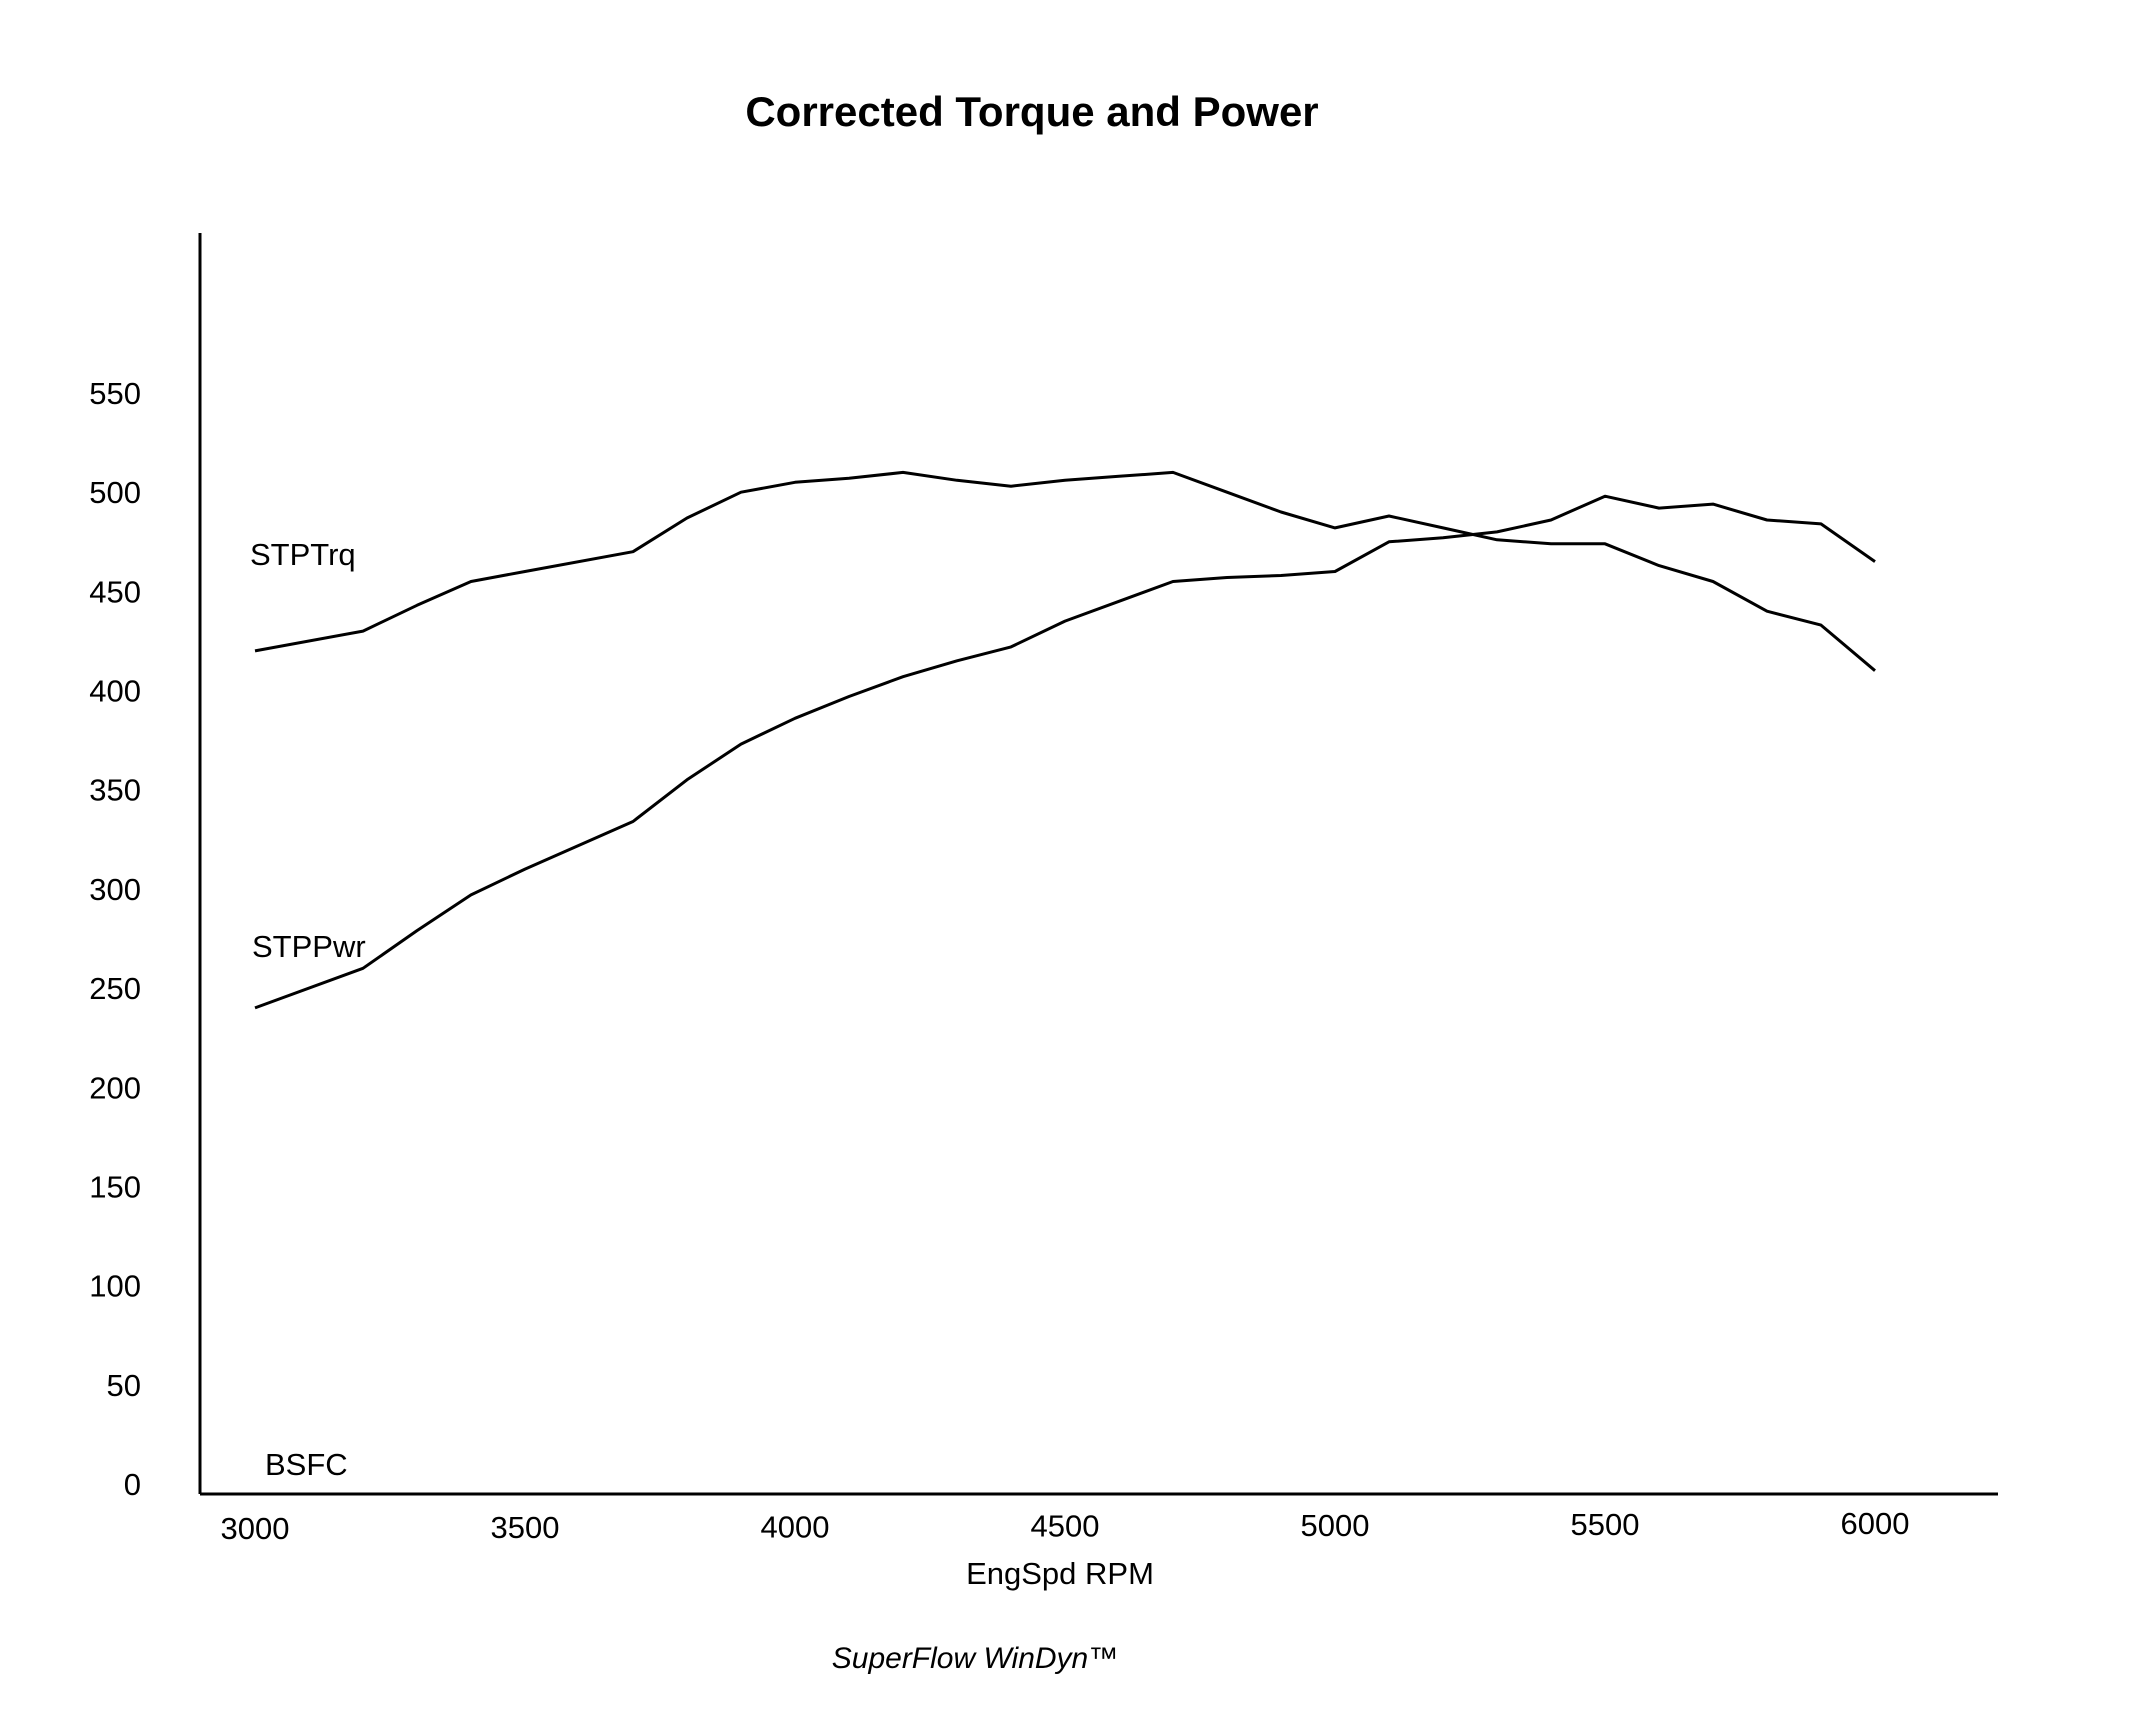 This screenshot has width=2146, height=1728. I want to click on y-tick-label: 400, so click(115, 691).